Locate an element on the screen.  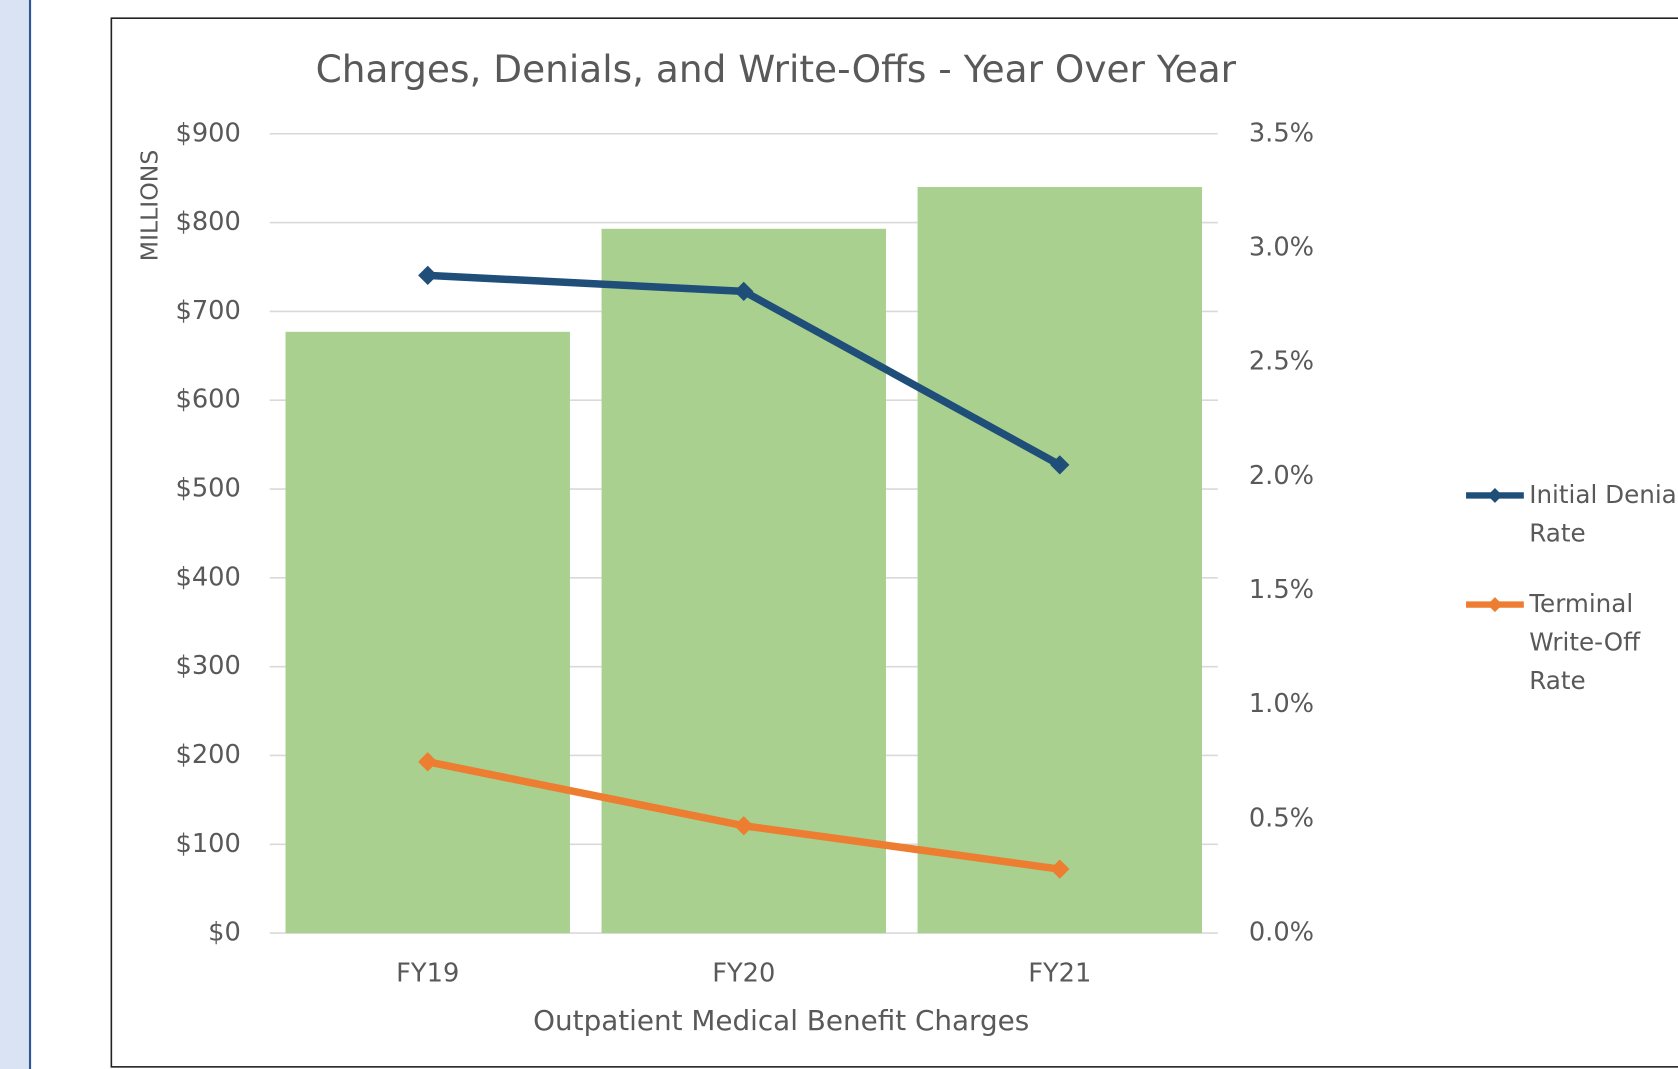
y-tick-label: $0 is located at coordinates (224, 933).